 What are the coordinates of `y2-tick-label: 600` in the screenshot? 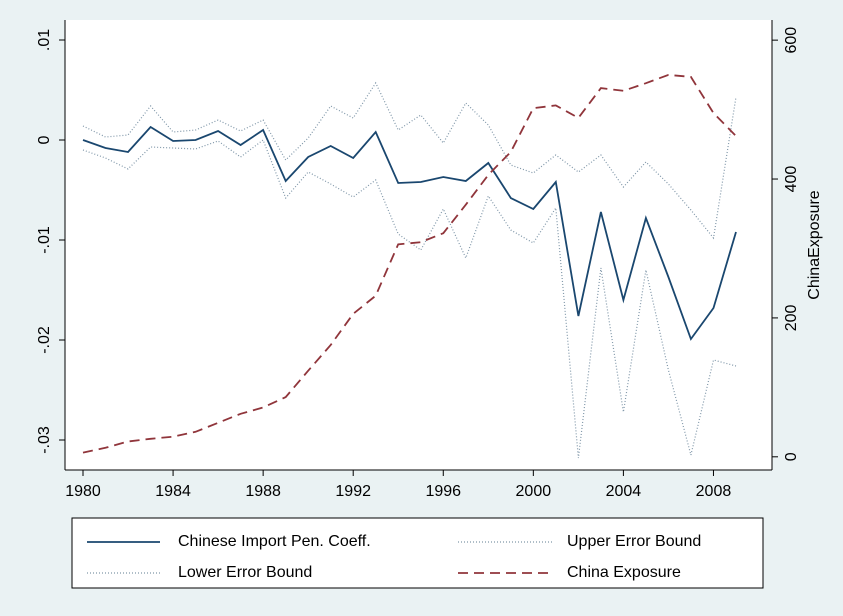 It's located at (791, 40).